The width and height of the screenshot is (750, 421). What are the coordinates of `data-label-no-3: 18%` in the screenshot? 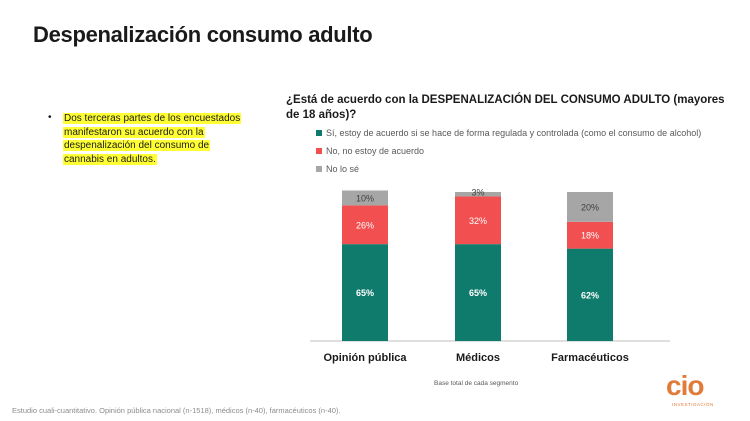 It's located at (590, 236).